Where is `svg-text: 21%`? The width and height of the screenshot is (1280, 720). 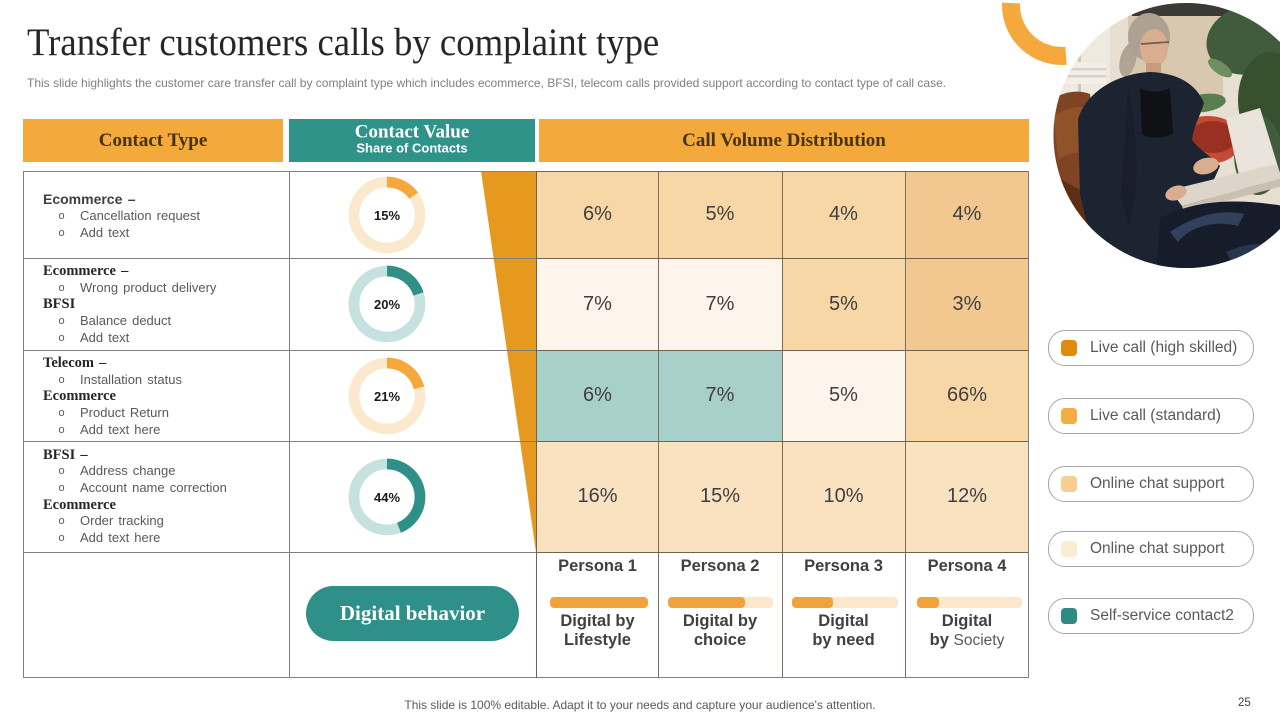
svg-text: 21% is located at coordinates (387, 396).